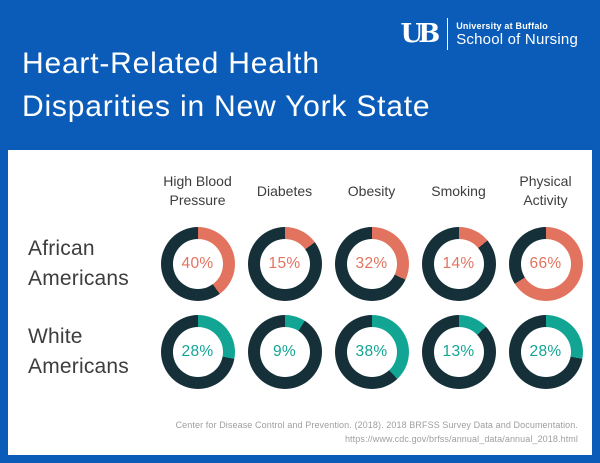 Image resolution: width=600 pixels, height=463 pixels. Describe the element at coordinates (197, 190) in the screenshot. I see `column-header-high-blood-pressure: High Blood Pressure` at that location.